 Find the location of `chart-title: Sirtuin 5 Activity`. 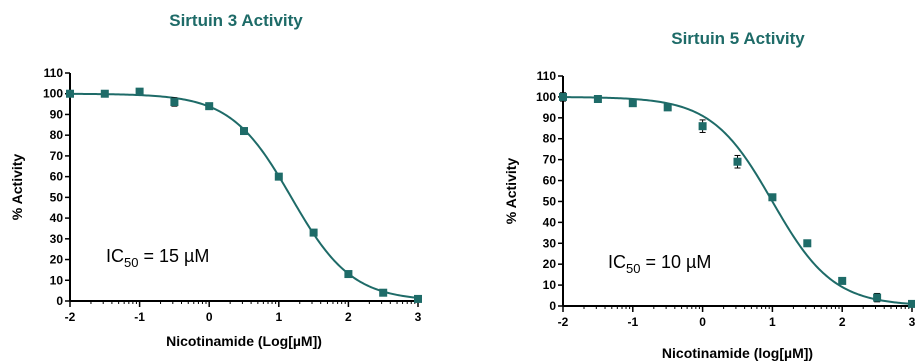

chart-title: Sirtuin 5 Activity is located at coordinates (738, 38).